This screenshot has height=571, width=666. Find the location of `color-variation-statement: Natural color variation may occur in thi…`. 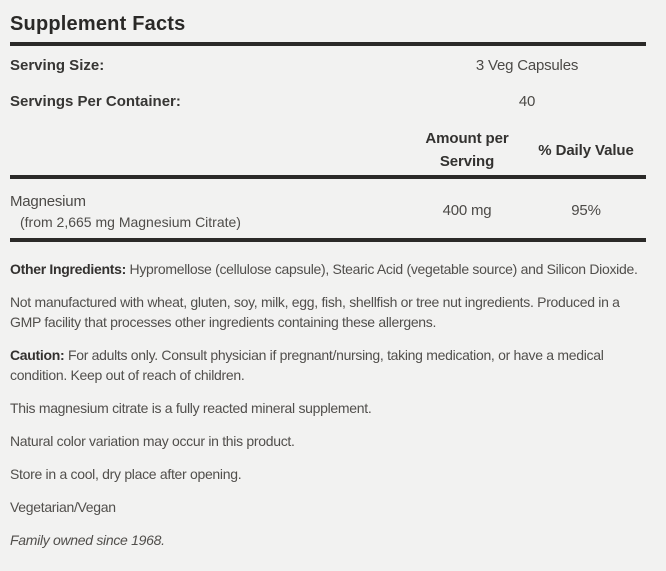

color-variation-statement: Natural color variation may occur in thi… is located at coordinates (152, 441).